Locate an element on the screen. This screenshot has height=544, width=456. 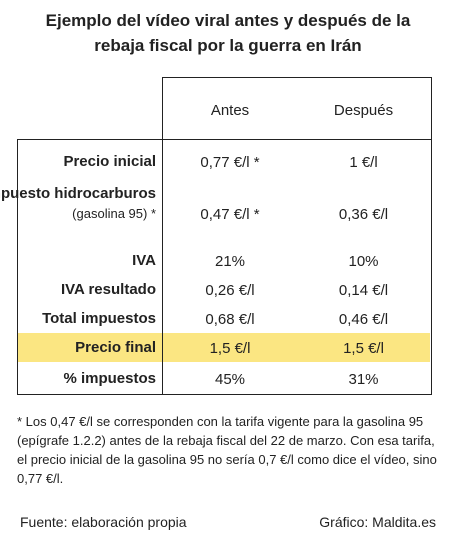
cell-precio-inicial-antes: 0,77 €/l * is located at coordinates (230, 162).